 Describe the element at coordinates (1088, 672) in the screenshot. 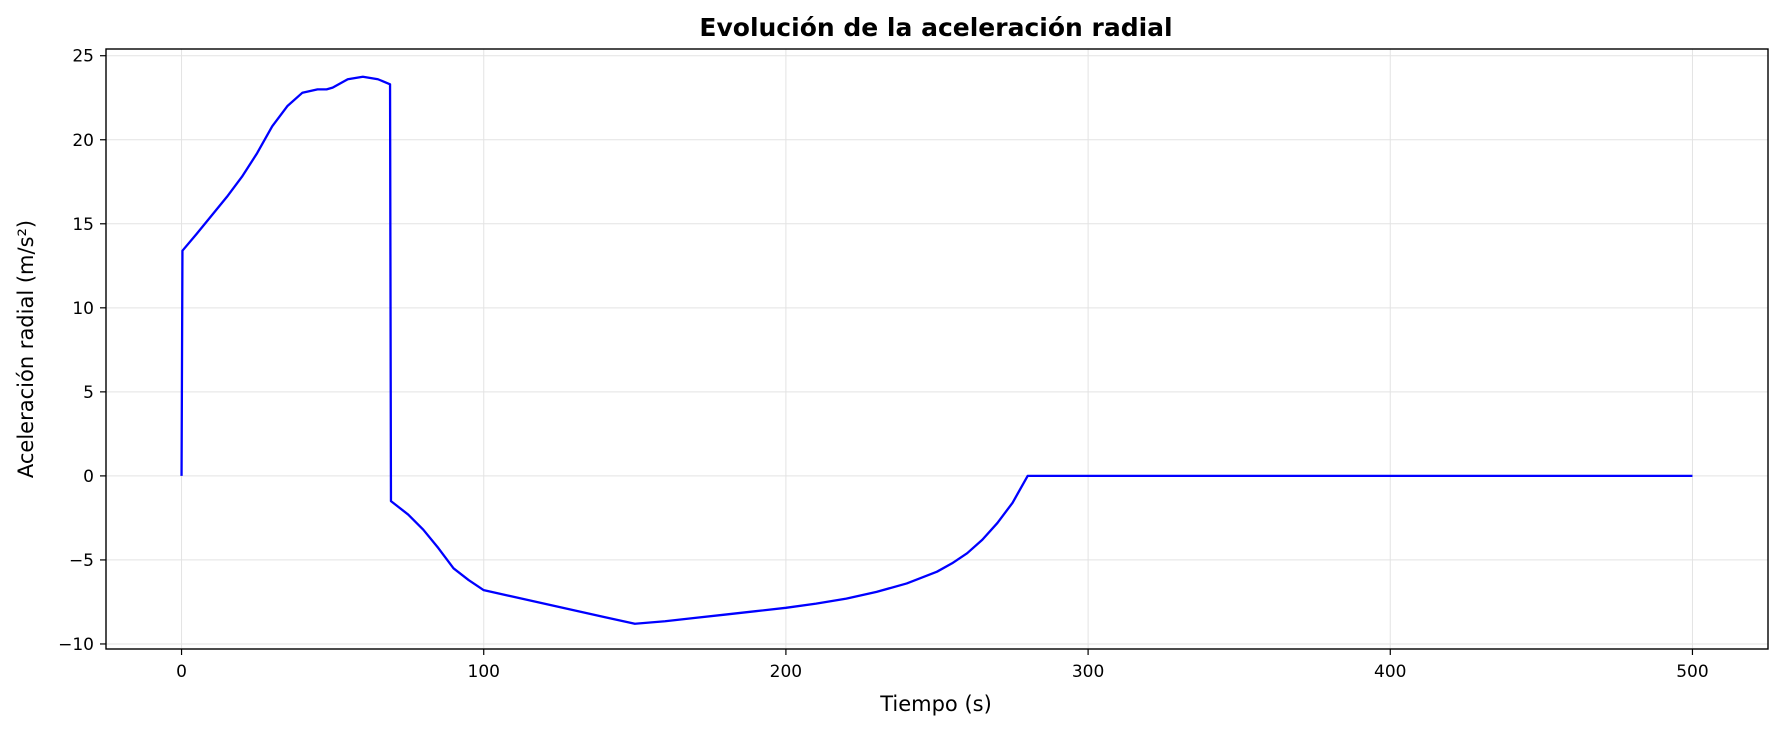

I see `x-tick-label: 300` at that location.